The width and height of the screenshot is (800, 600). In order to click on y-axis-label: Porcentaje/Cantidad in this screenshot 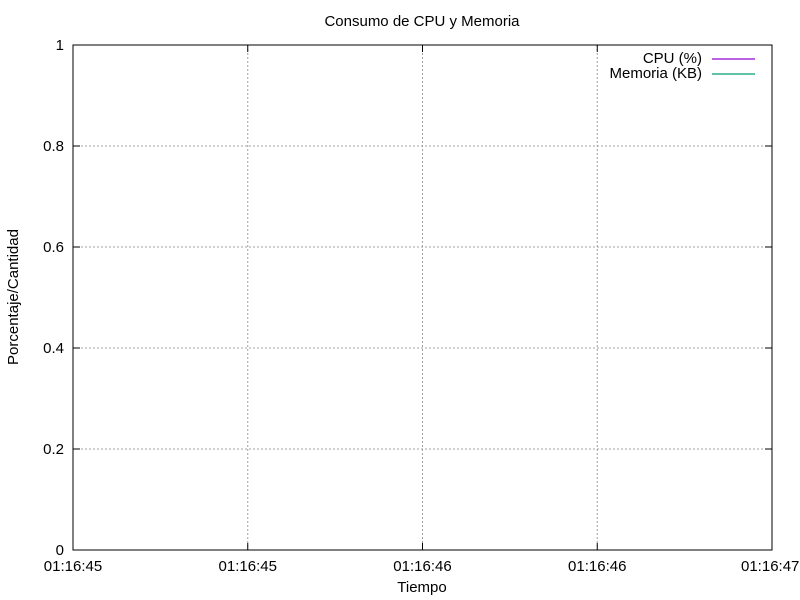, I will do `click(13, 297)`.